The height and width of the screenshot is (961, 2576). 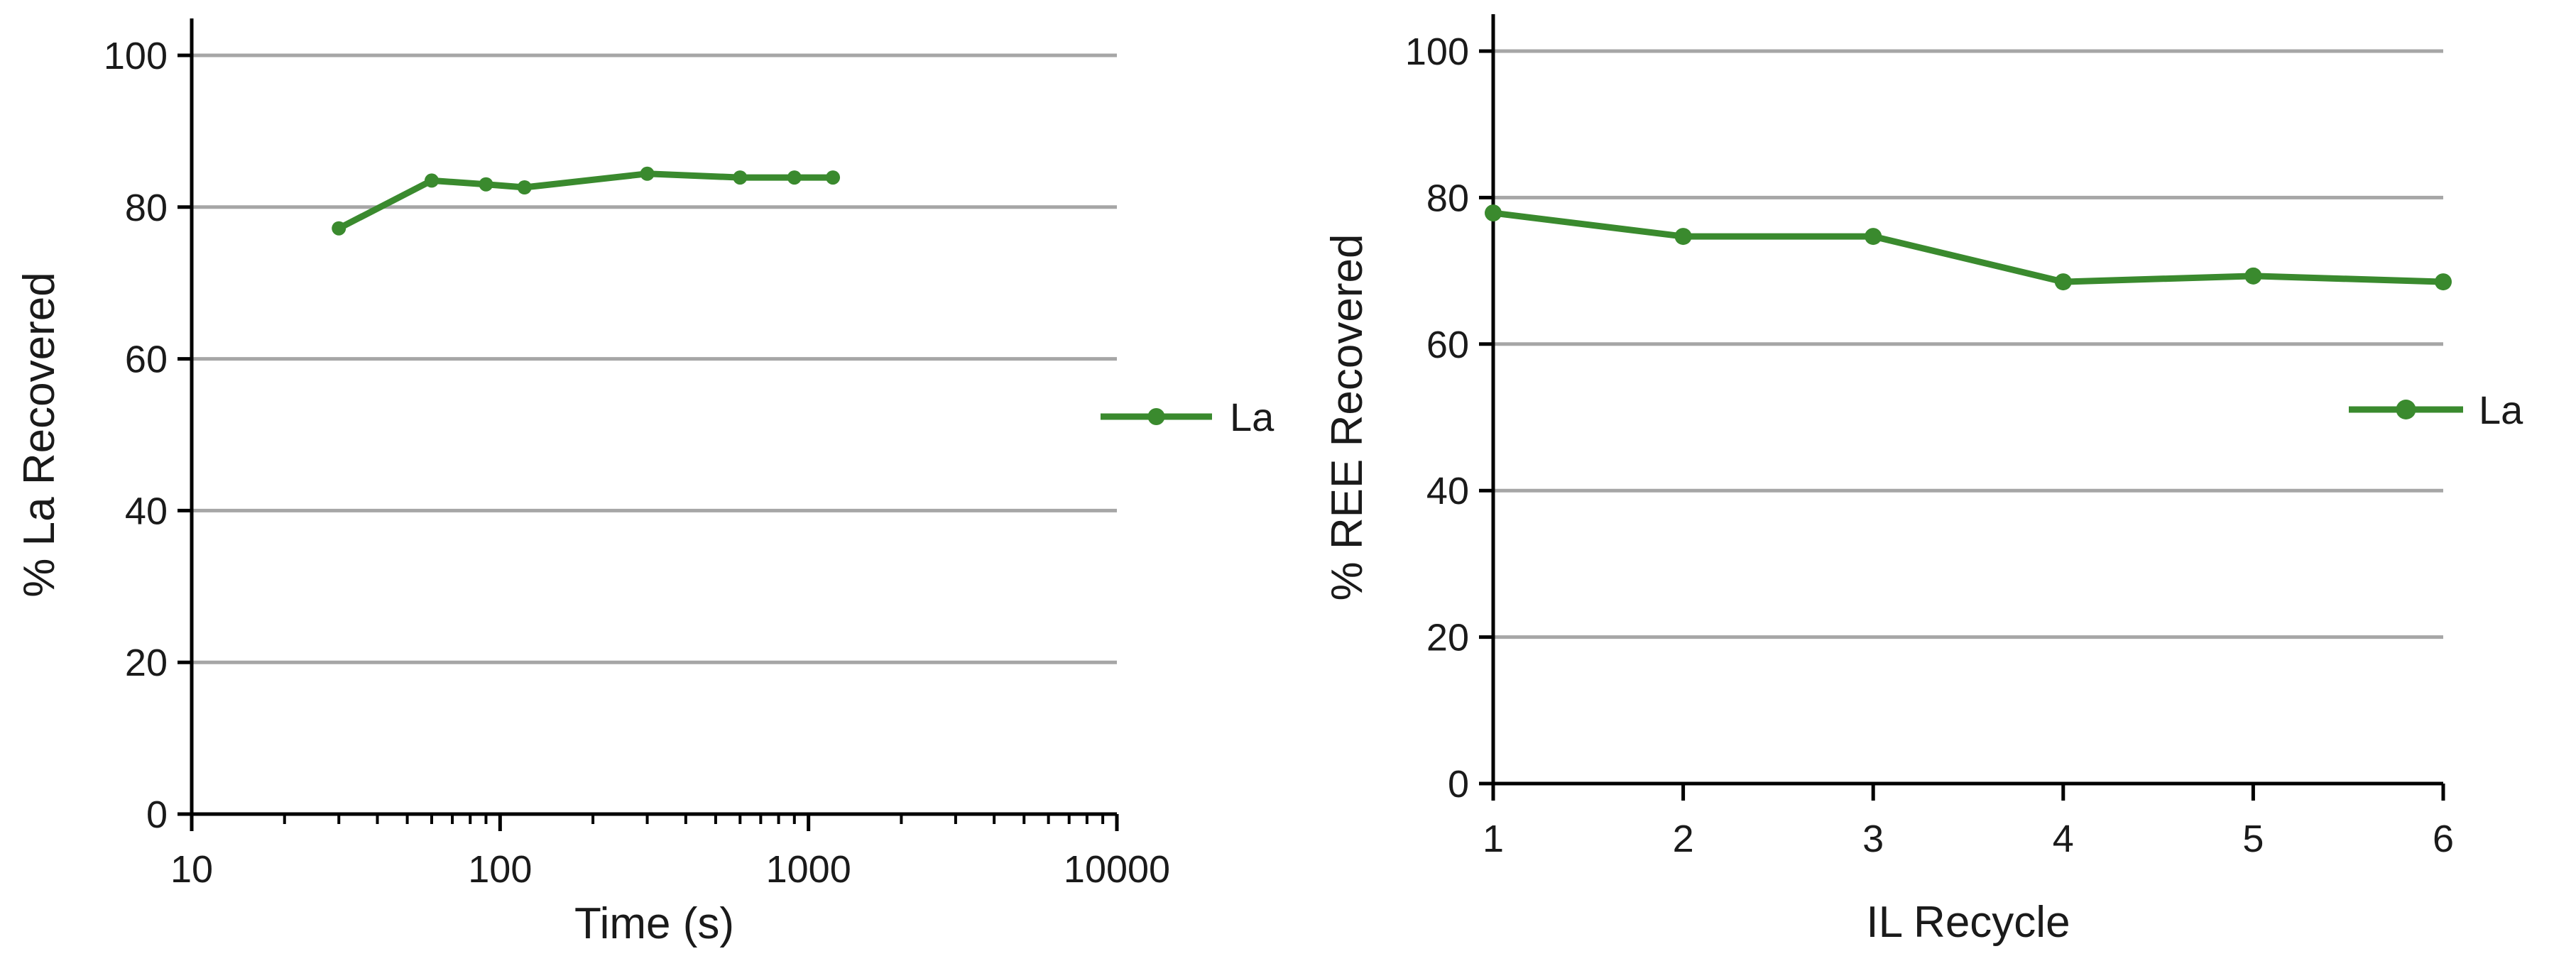 What do you see at coordinates (1873, 839) in the screenshot?
I see `x-tick-label: 3` at bounding box center [1873, 839].